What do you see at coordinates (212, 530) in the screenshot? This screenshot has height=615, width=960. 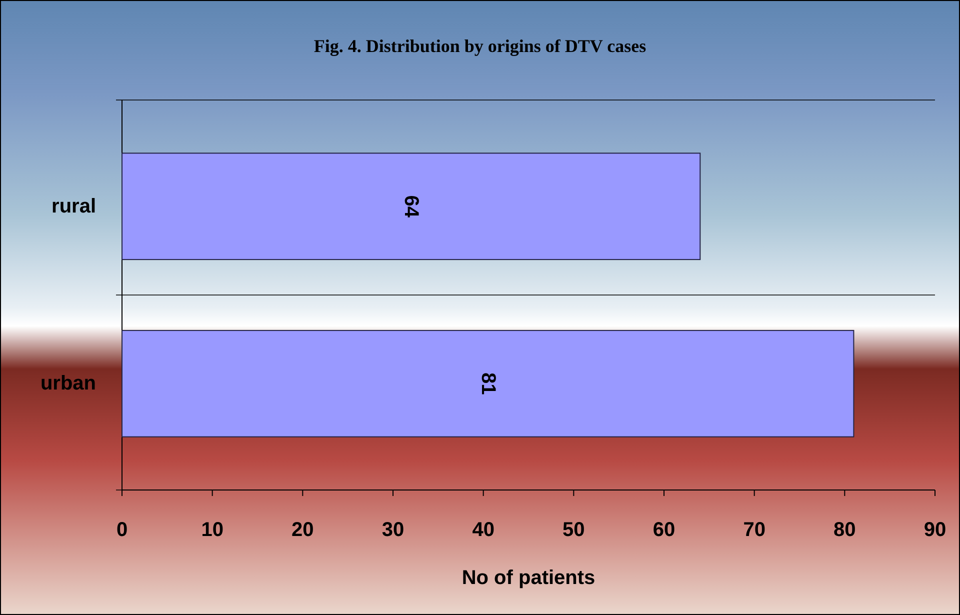 I see `x-tick-label: 10` at bounding box center [212, 530].